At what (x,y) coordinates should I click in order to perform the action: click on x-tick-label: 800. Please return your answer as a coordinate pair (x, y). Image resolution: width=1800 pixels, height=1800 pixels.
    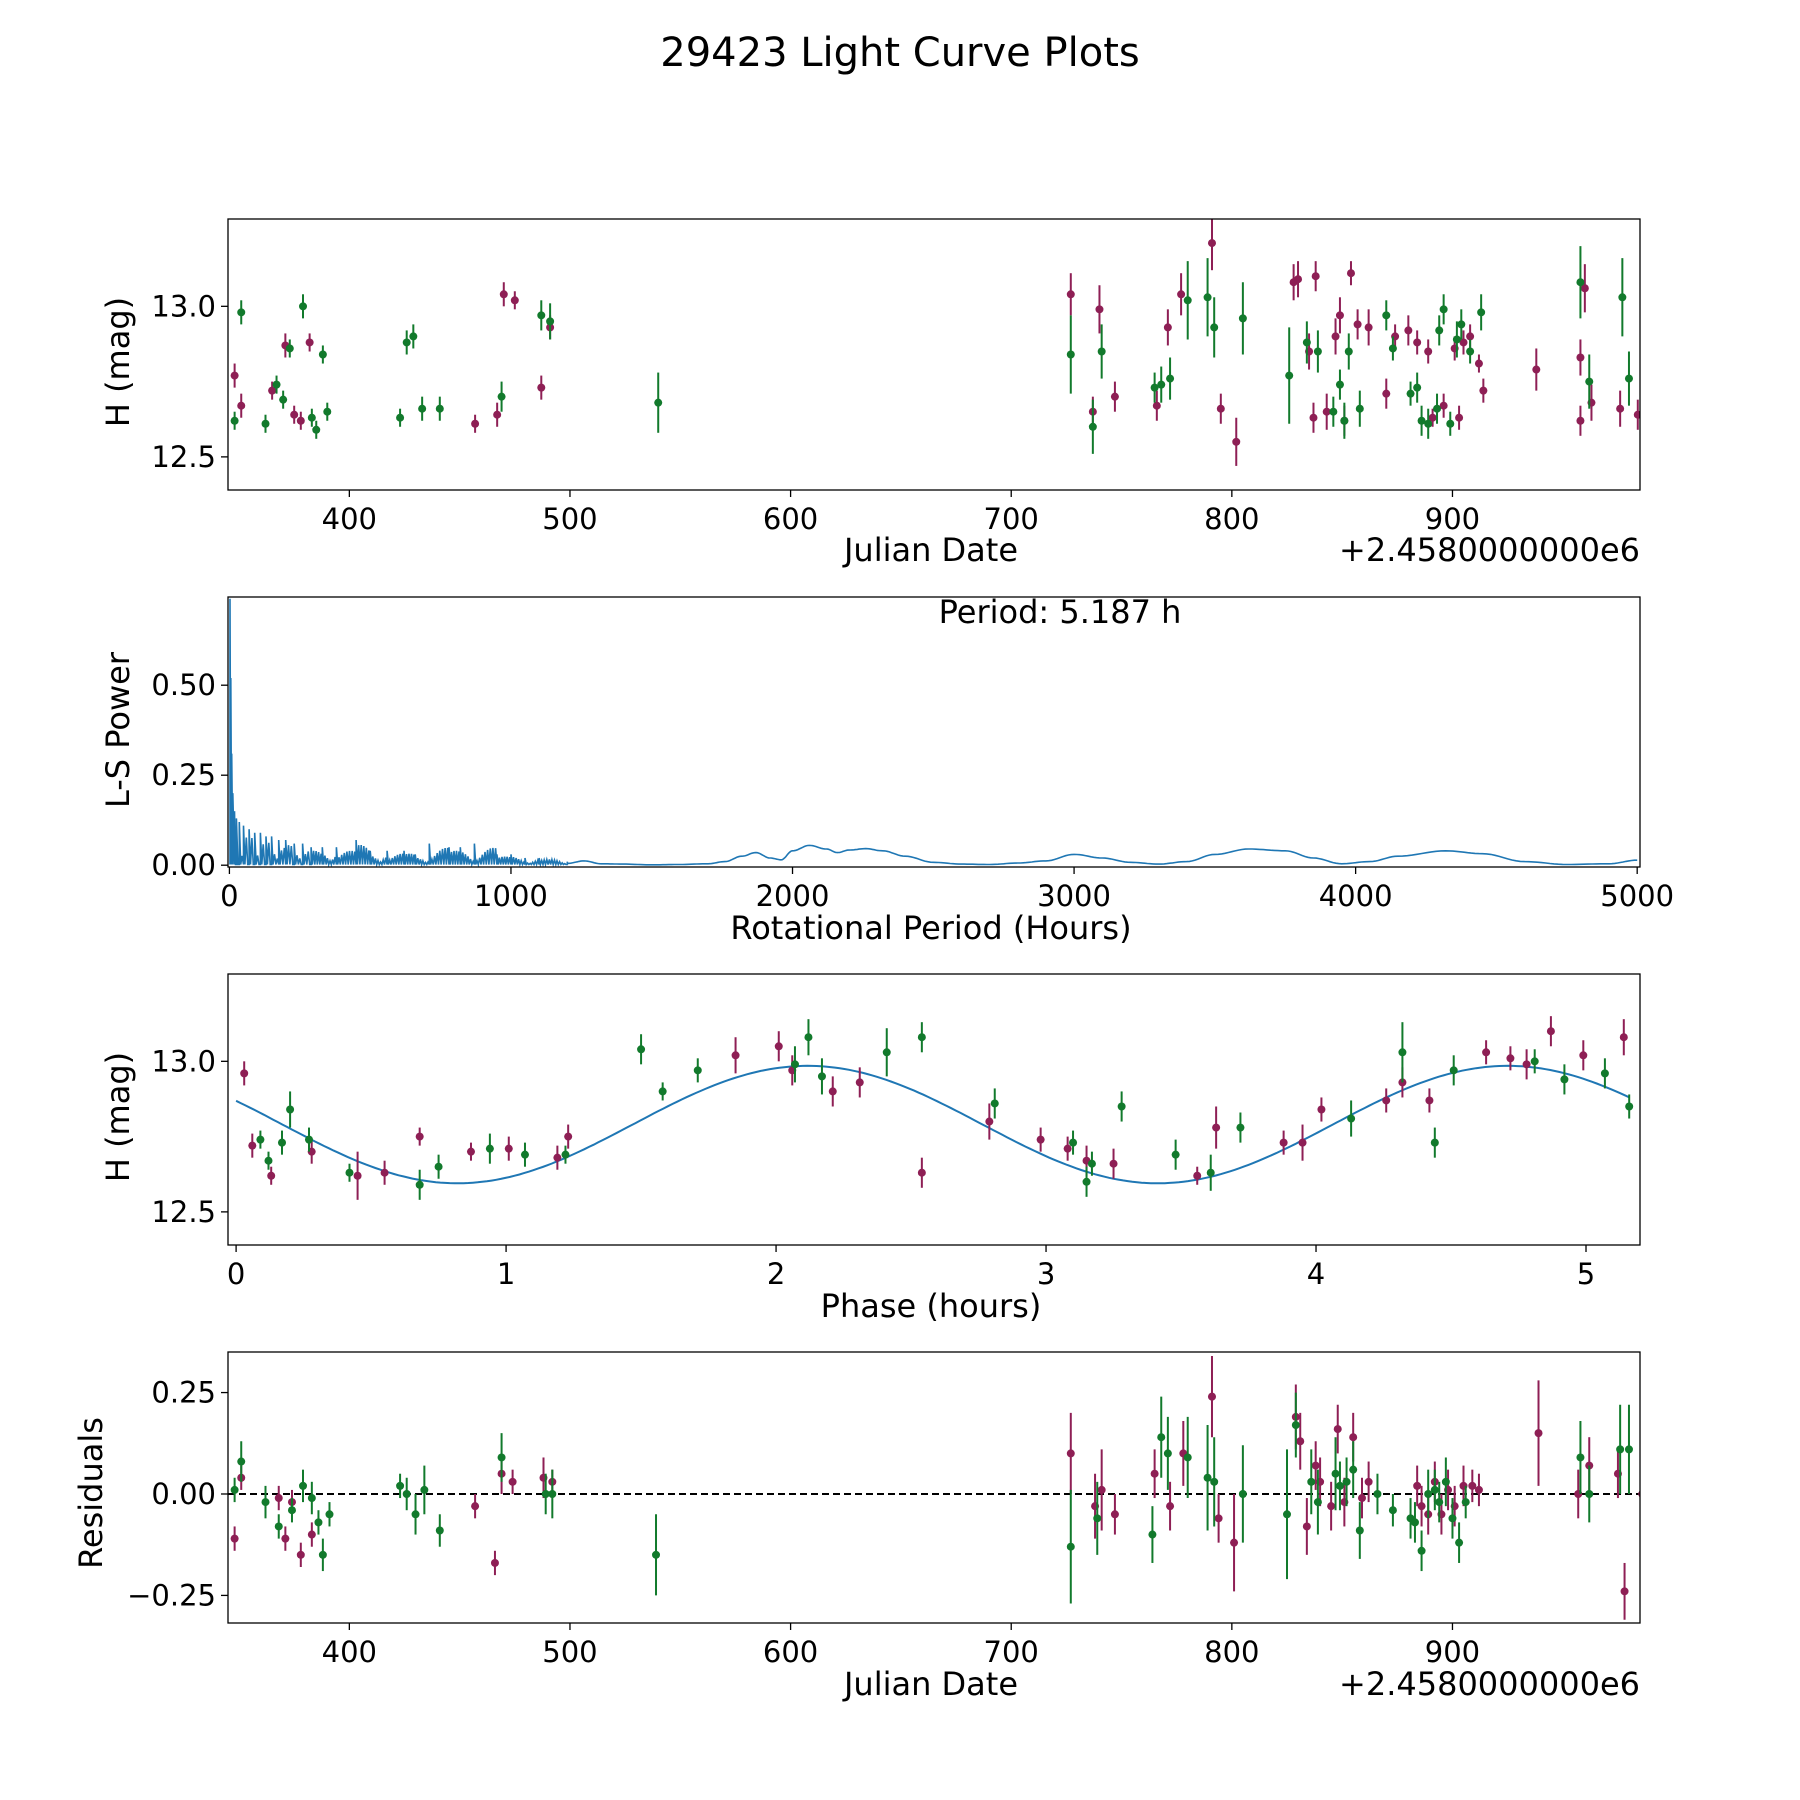
    Looking at the image, I should click on (1231, 1652).